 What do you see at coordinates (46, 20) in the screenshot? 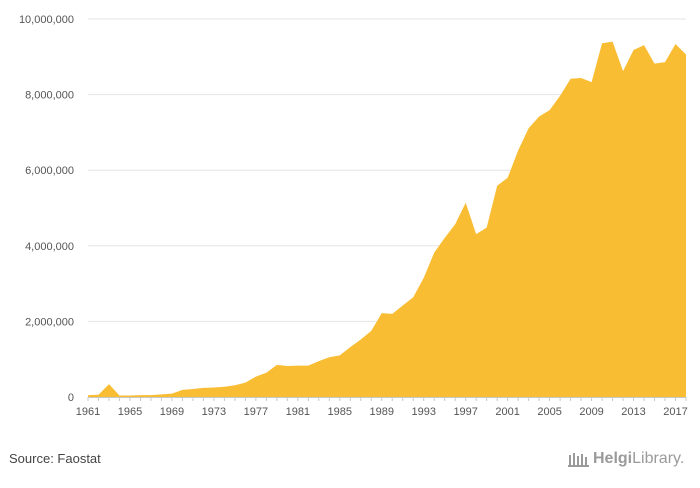
I see `y-tick-label: 10,000,000` at bounding box center [46, 20].